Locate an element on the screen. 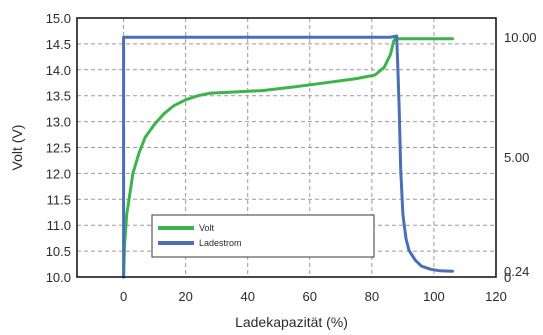 The image size is (543, 335). y-tick-label: 15.0 is located at coordinates (58, 18).